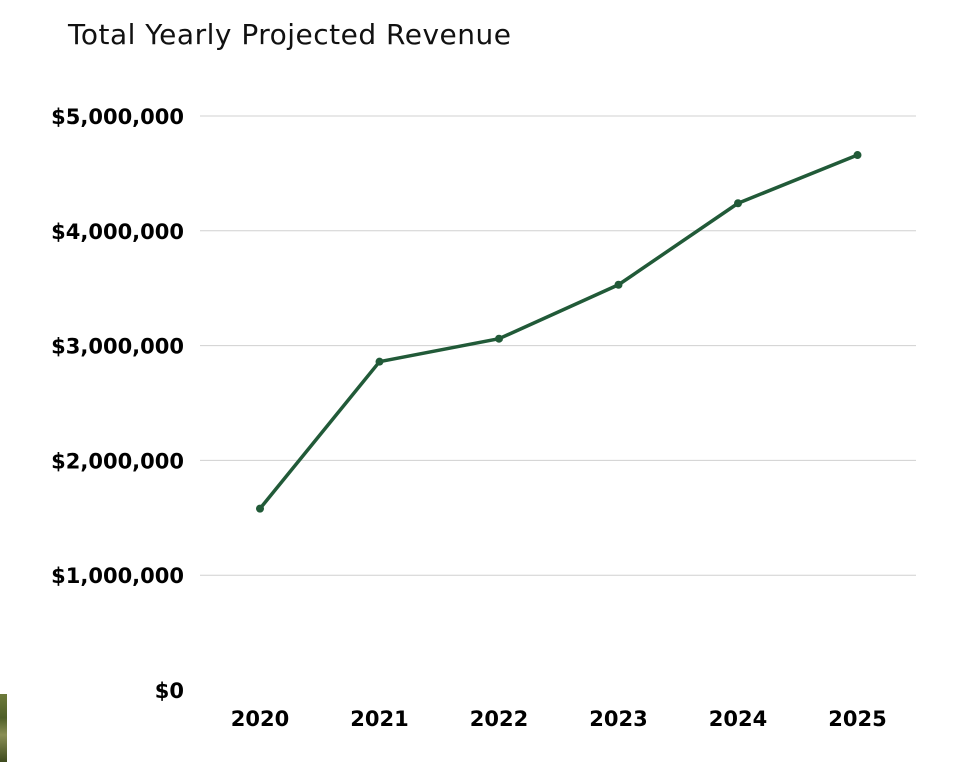 The image size is (954, 762). Describe the element at coordinates (499, 719) in the screenshot. I see `x-tick-label: 2022` at that location.